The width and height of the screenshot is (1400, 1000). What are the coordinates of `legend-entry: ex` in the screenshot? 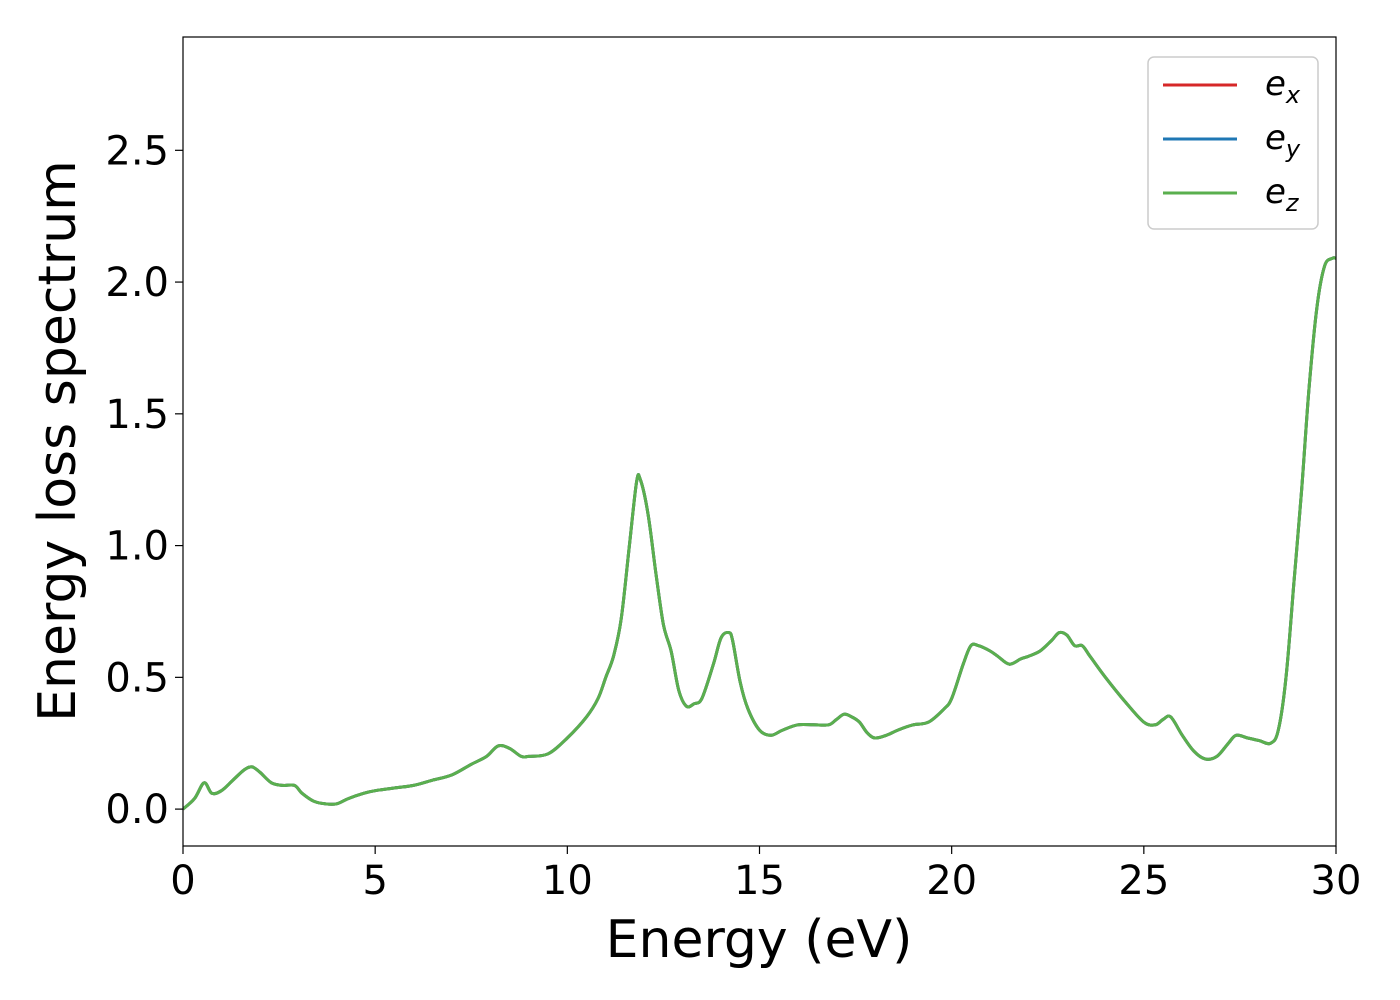 It's located at (1283, 86).